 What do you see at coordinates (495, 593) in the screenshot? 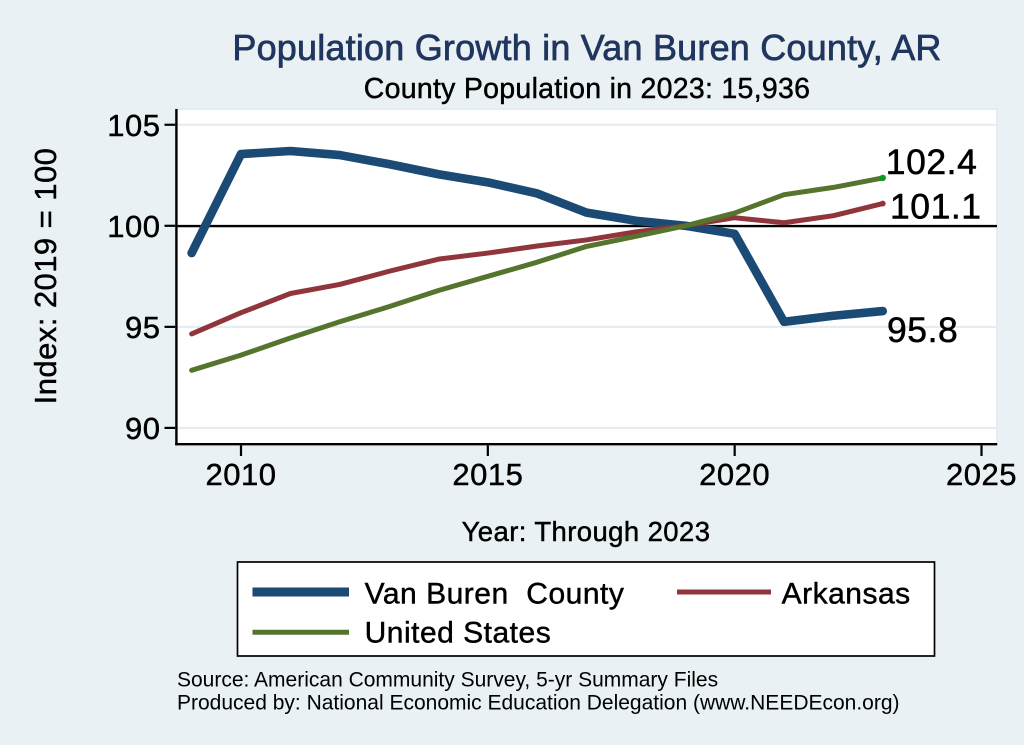
I see `svg-text: Van Buren County` at bounding box center [495, 593].